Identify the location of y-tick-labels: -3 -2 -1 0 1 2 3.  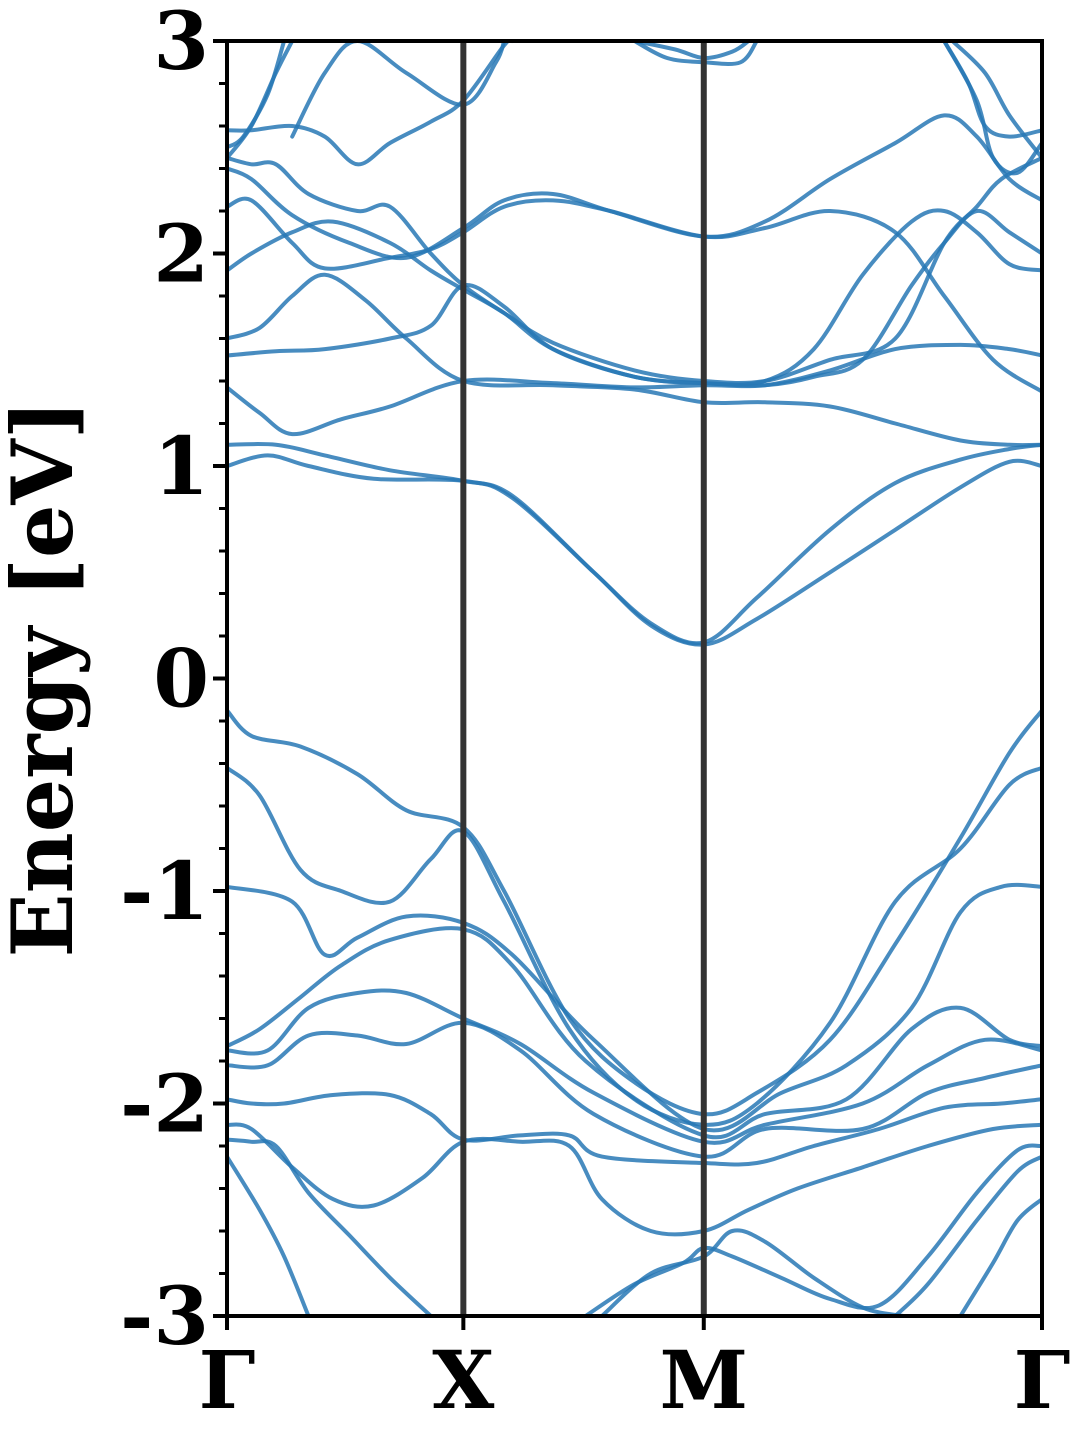
(164, 681).